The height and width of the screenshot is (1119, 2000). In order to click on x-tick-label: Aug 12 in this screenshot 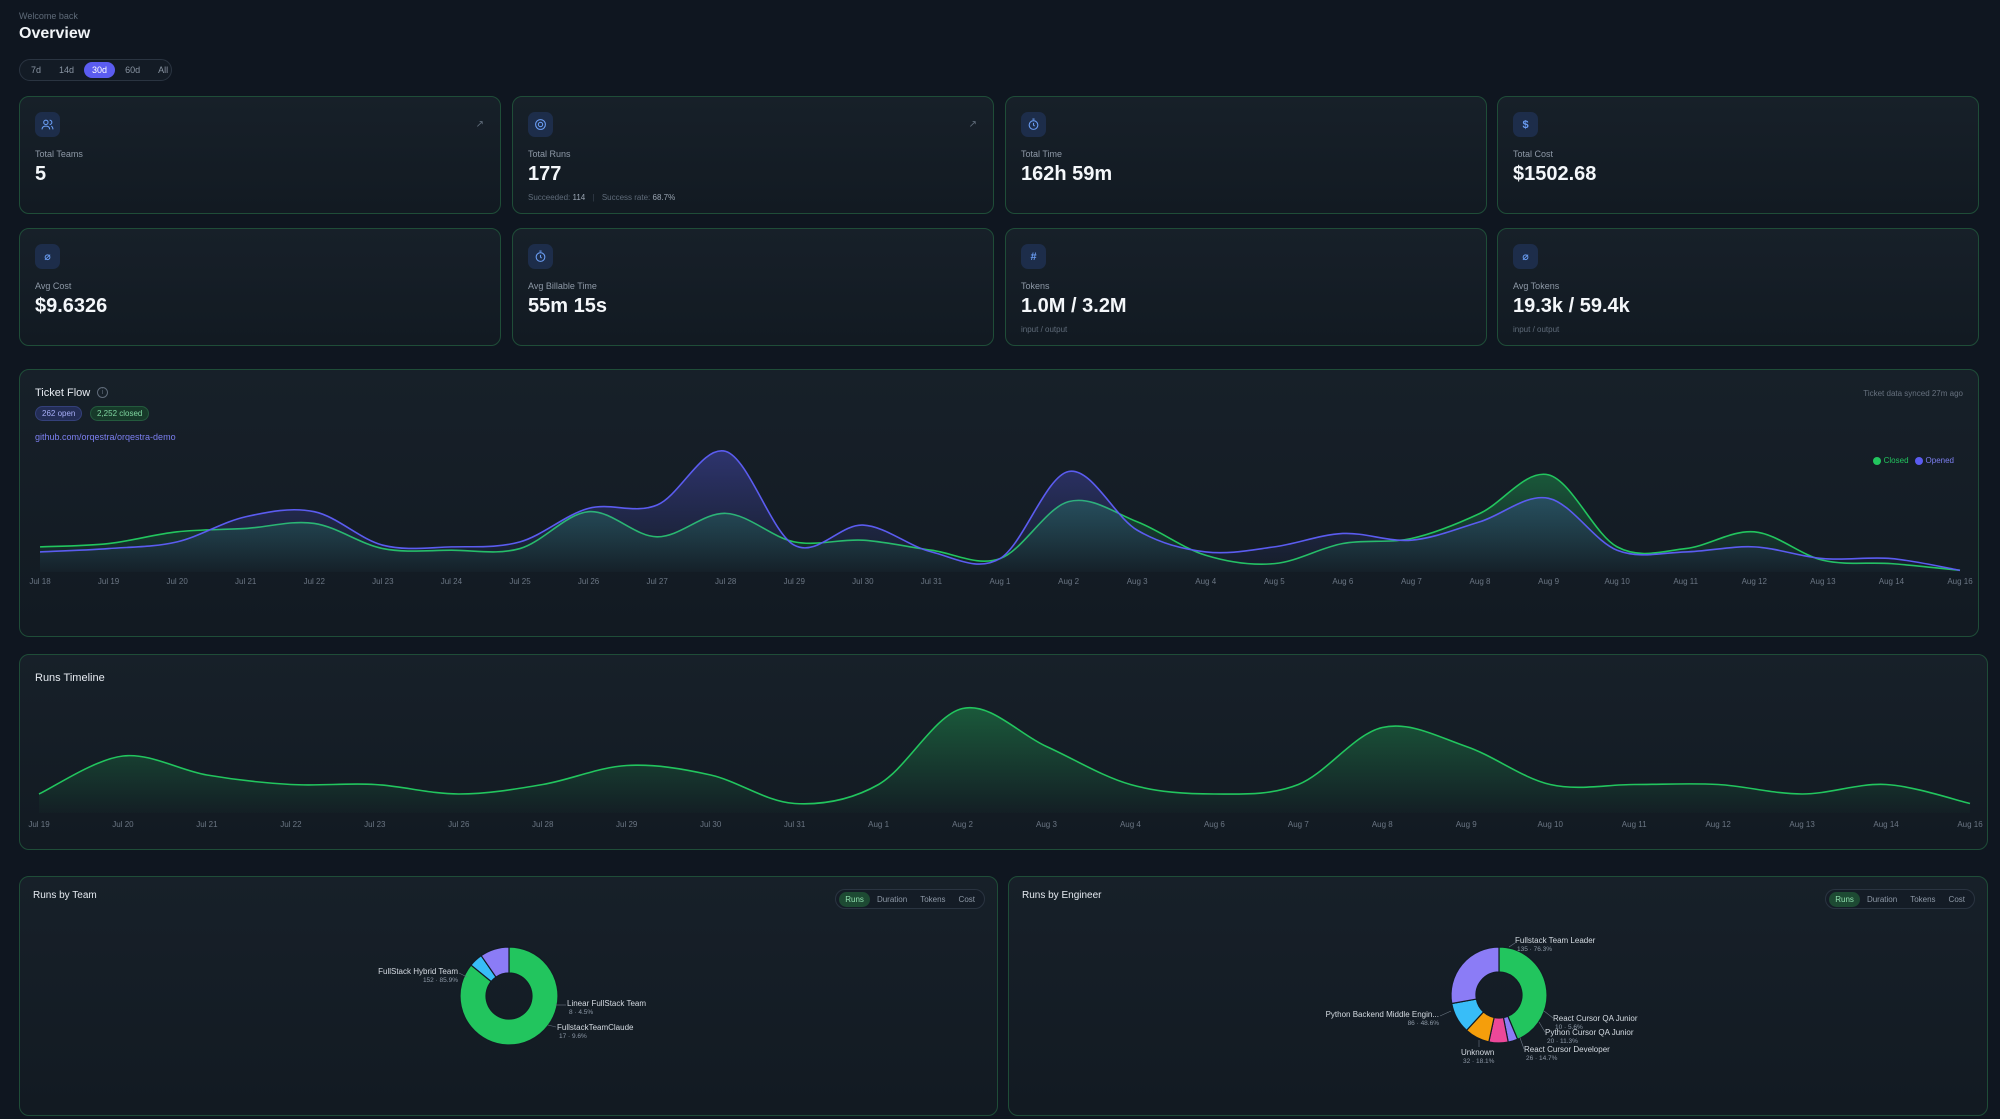, I will do `click(1718, 824)`.